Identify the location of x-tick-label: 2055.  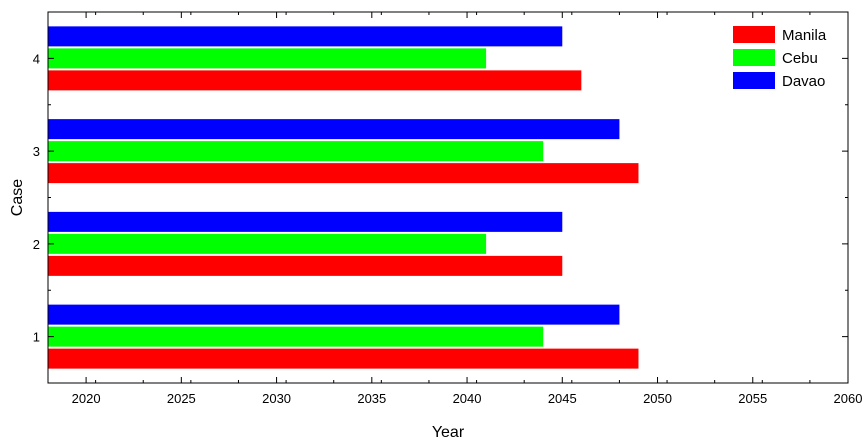
(752, 398).